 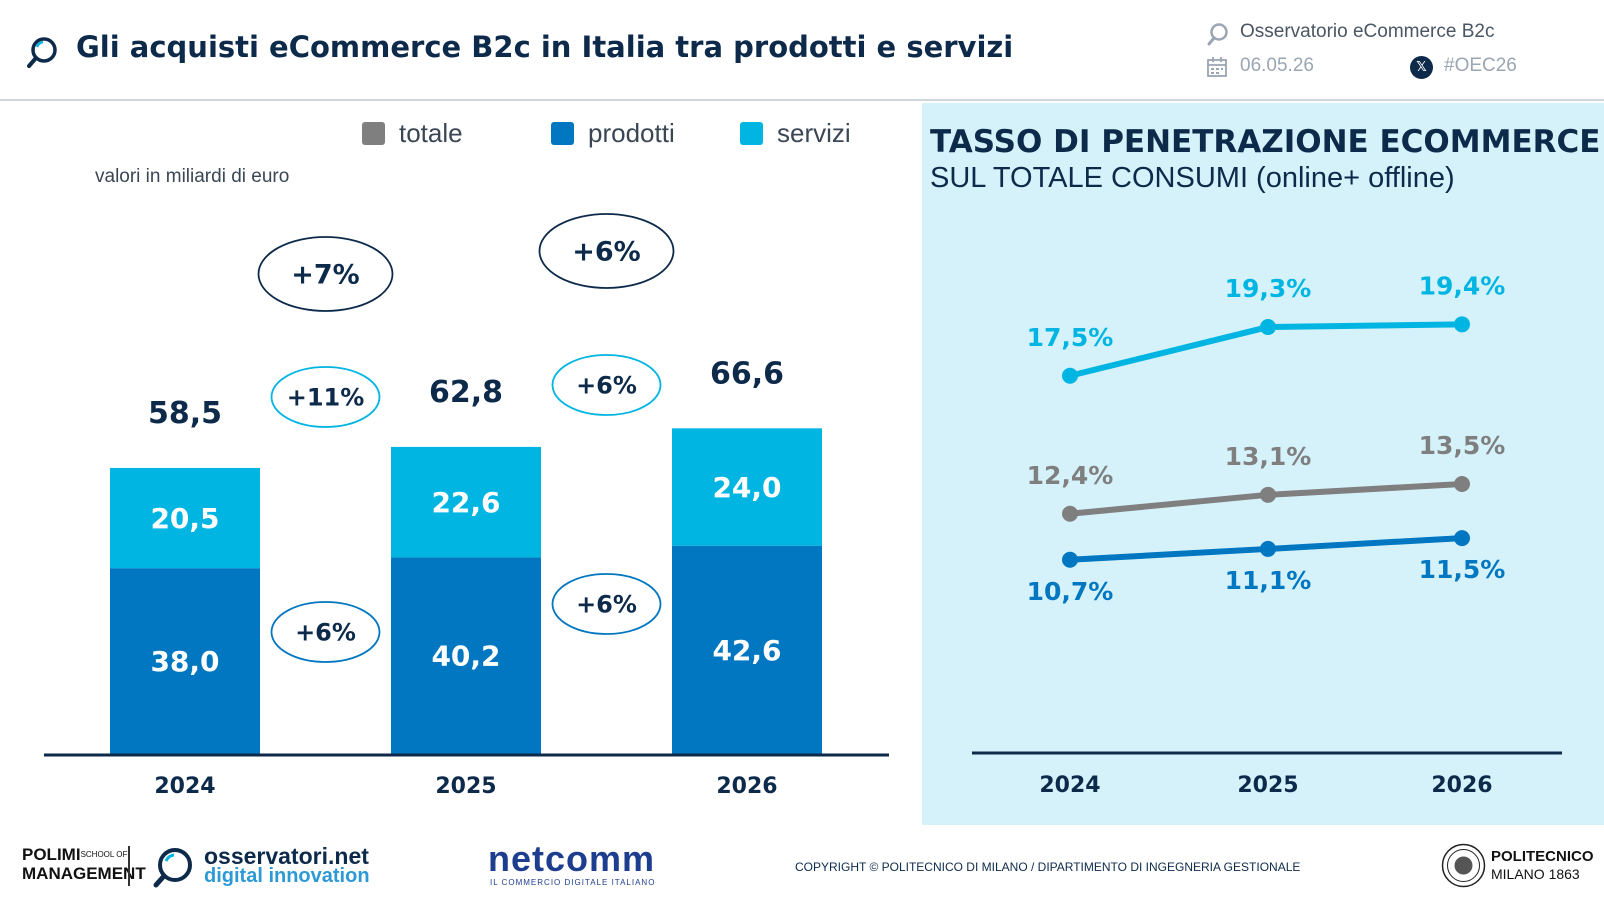 I want to click on label-totale-2025: 62,8, so click(x=466, y=392).